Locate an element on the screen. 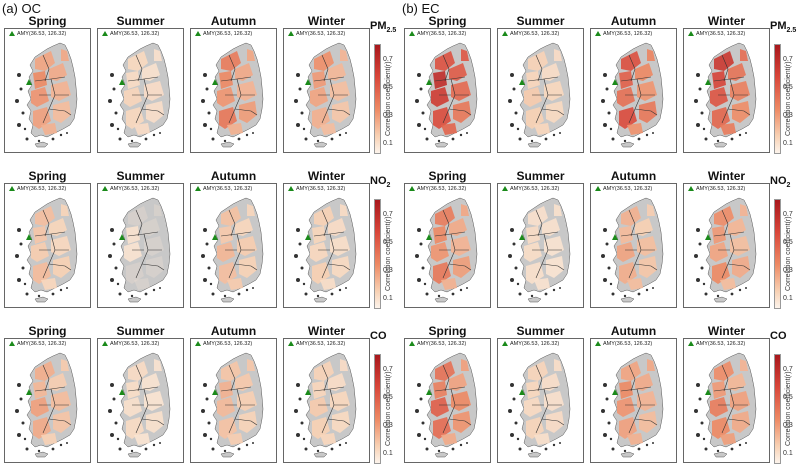 Image resolution: width=800 pixels, height=472 pixels. pollutant-label: NO2 is located at coordinates (780, 182).